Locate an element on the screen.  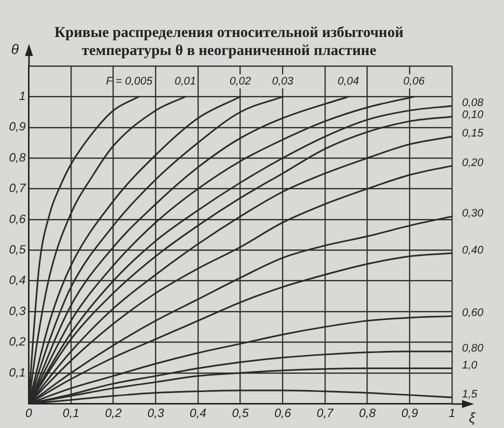
x-tick-label: 0,7 is located at coordinates (325, 413).